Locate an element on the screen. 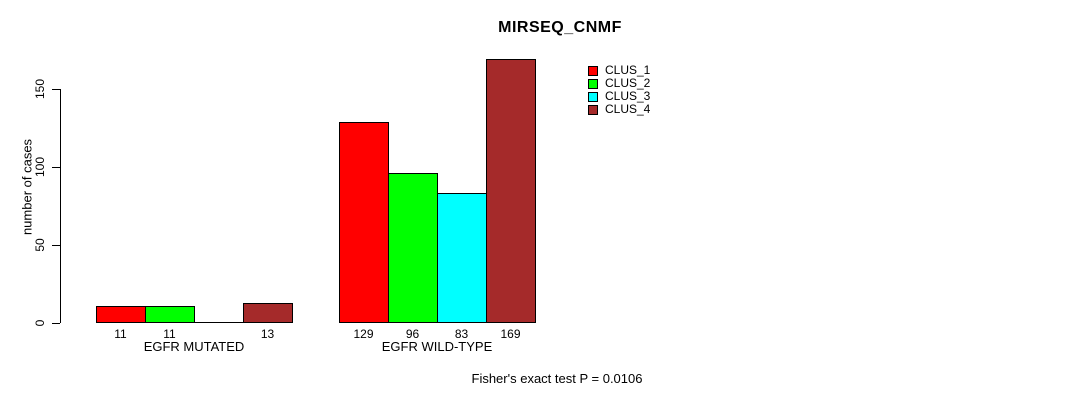  legend-item: CLUS_1 is located at coordinates (619, 70).